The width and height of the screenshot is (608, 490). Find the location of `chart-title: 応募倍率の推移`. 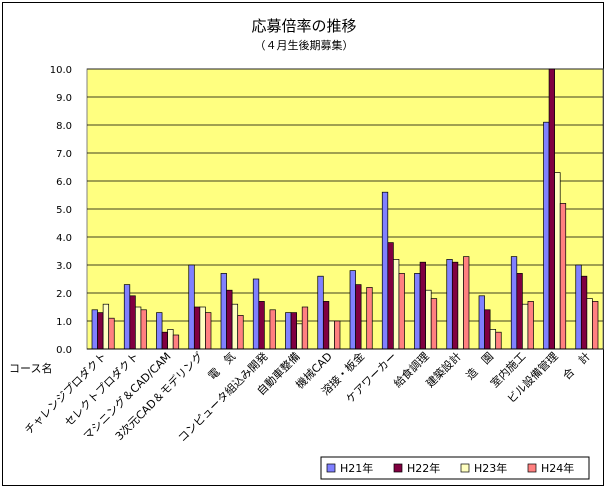

chart-title: 応募倍率の推移 is located at coordinates (303, 26).